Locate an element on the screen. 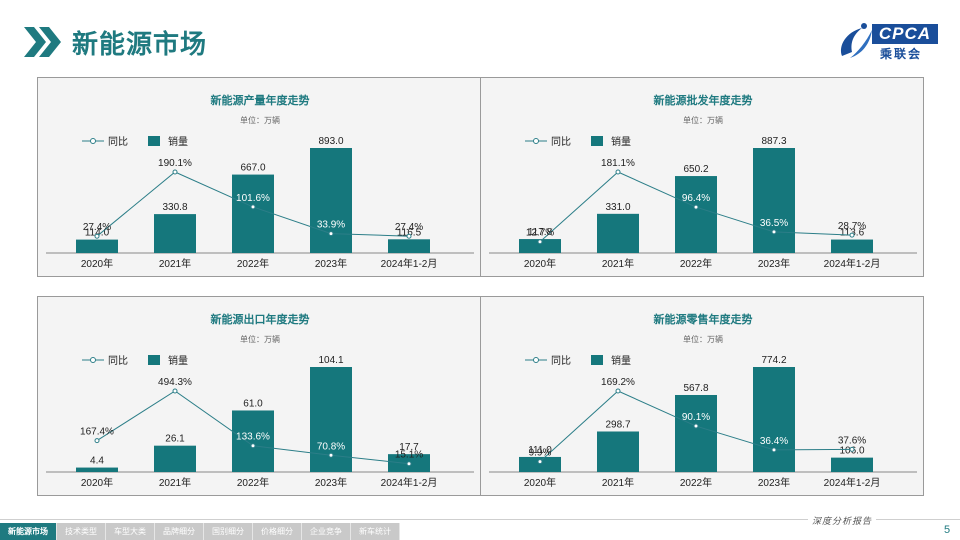  yoy-value-label: 167.4% is located at coordinates (97, 432).